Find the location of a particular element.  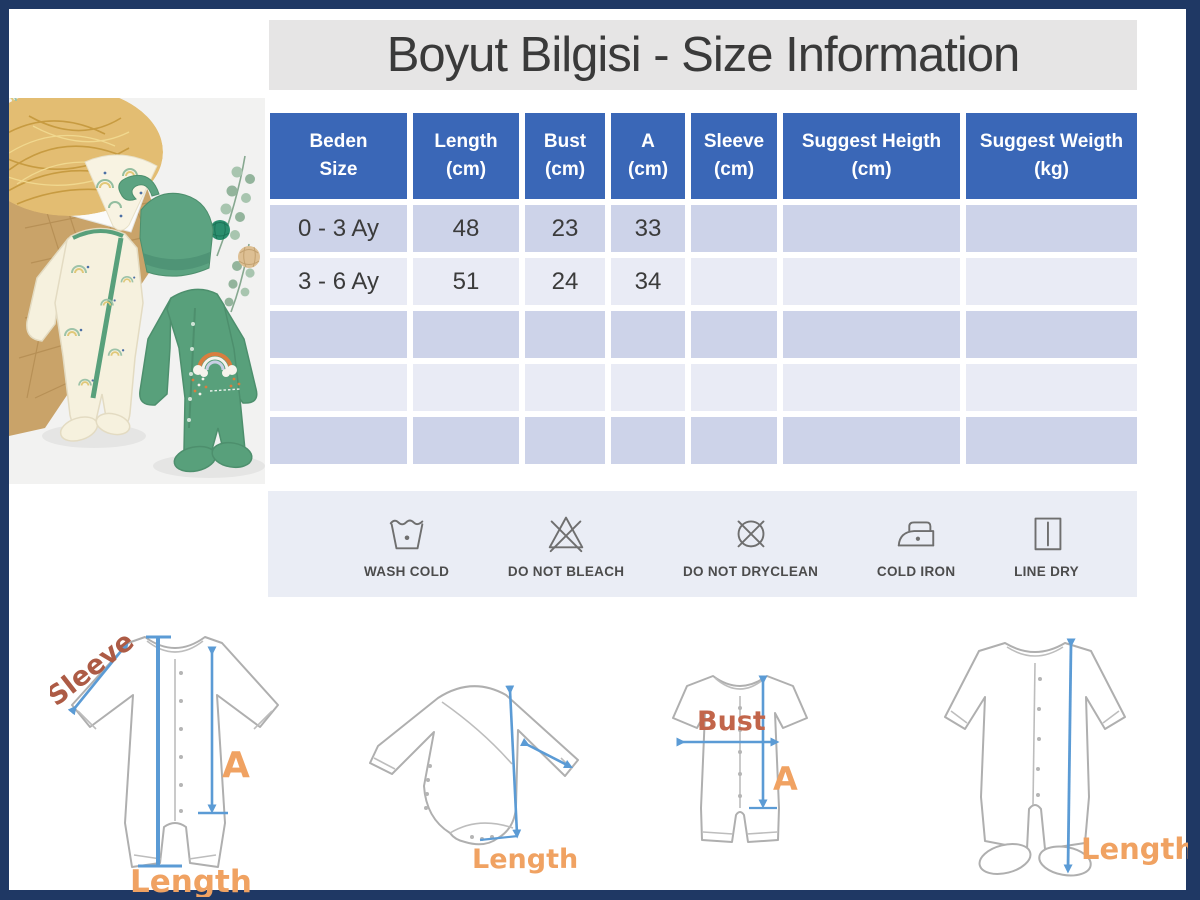

table-cell: 24 is located at coordinates (565, 281).